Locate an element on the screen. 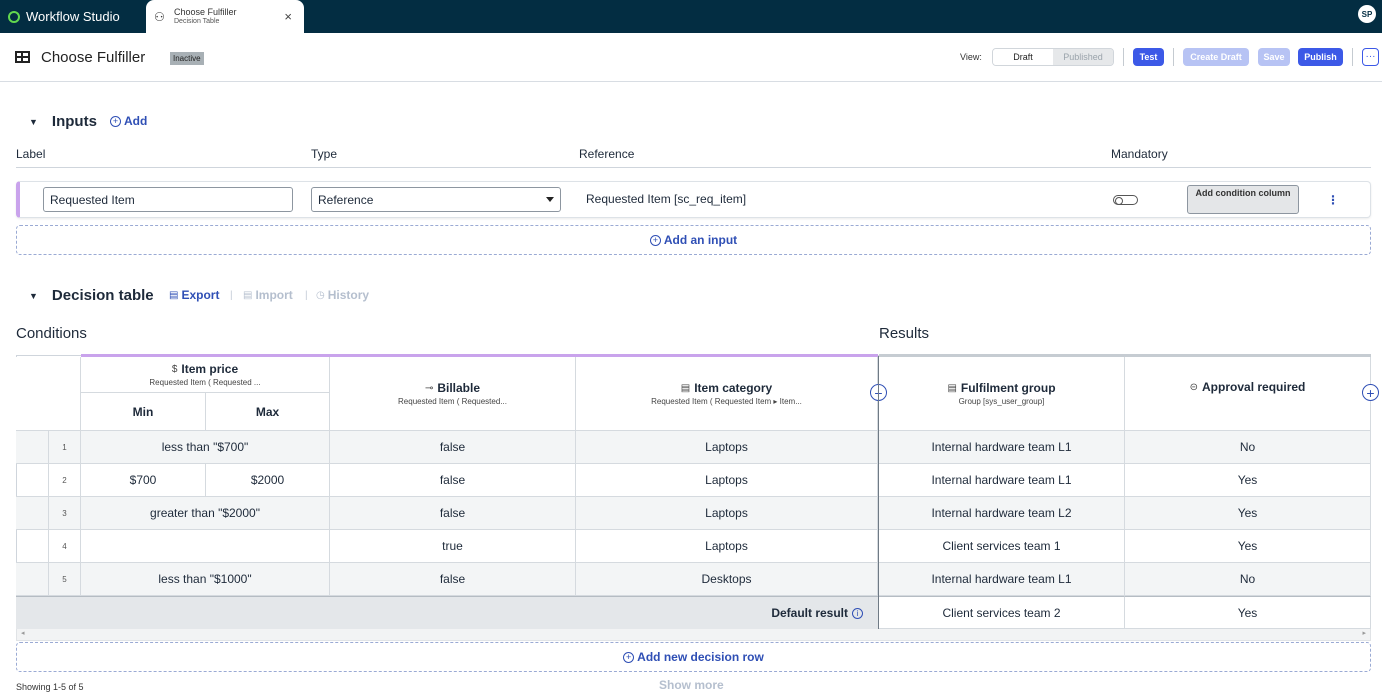  status-badge: Inactive is located at coordinates (187, 58).